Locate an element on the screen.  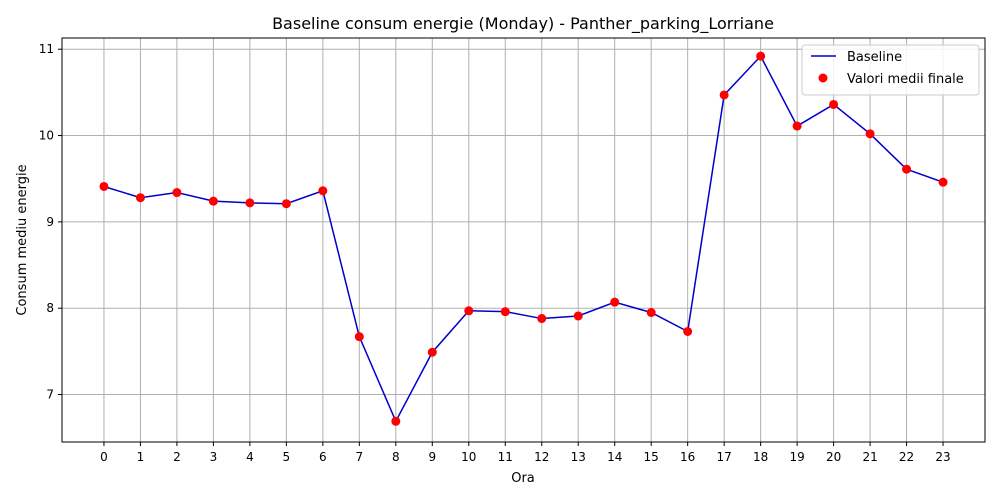
x-tick-label: 7 is located at coordinates (360, 457).